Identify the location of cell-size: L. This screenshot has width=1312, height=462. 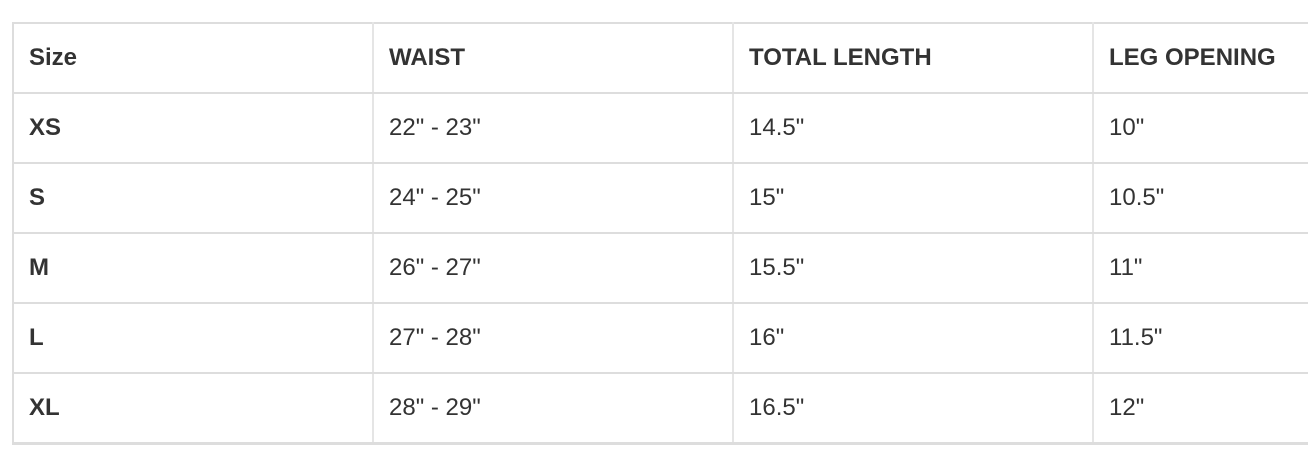
(193, 338).